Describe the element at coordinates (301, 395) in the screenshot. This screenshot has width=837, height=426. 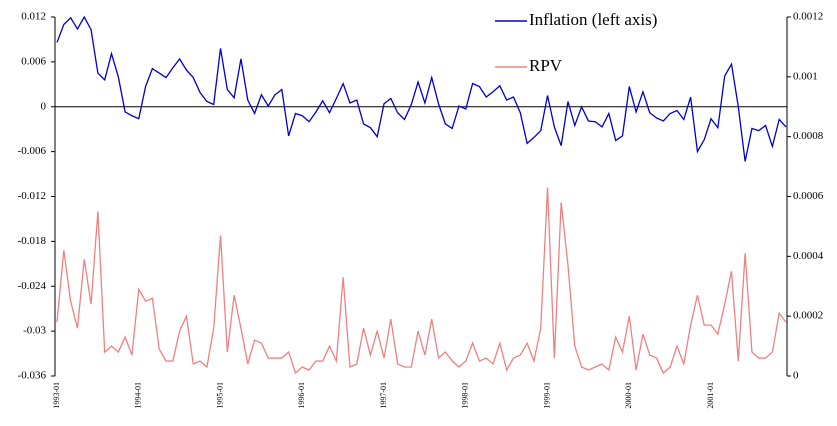
I see `x-tick-label: 1996-01` at that location.